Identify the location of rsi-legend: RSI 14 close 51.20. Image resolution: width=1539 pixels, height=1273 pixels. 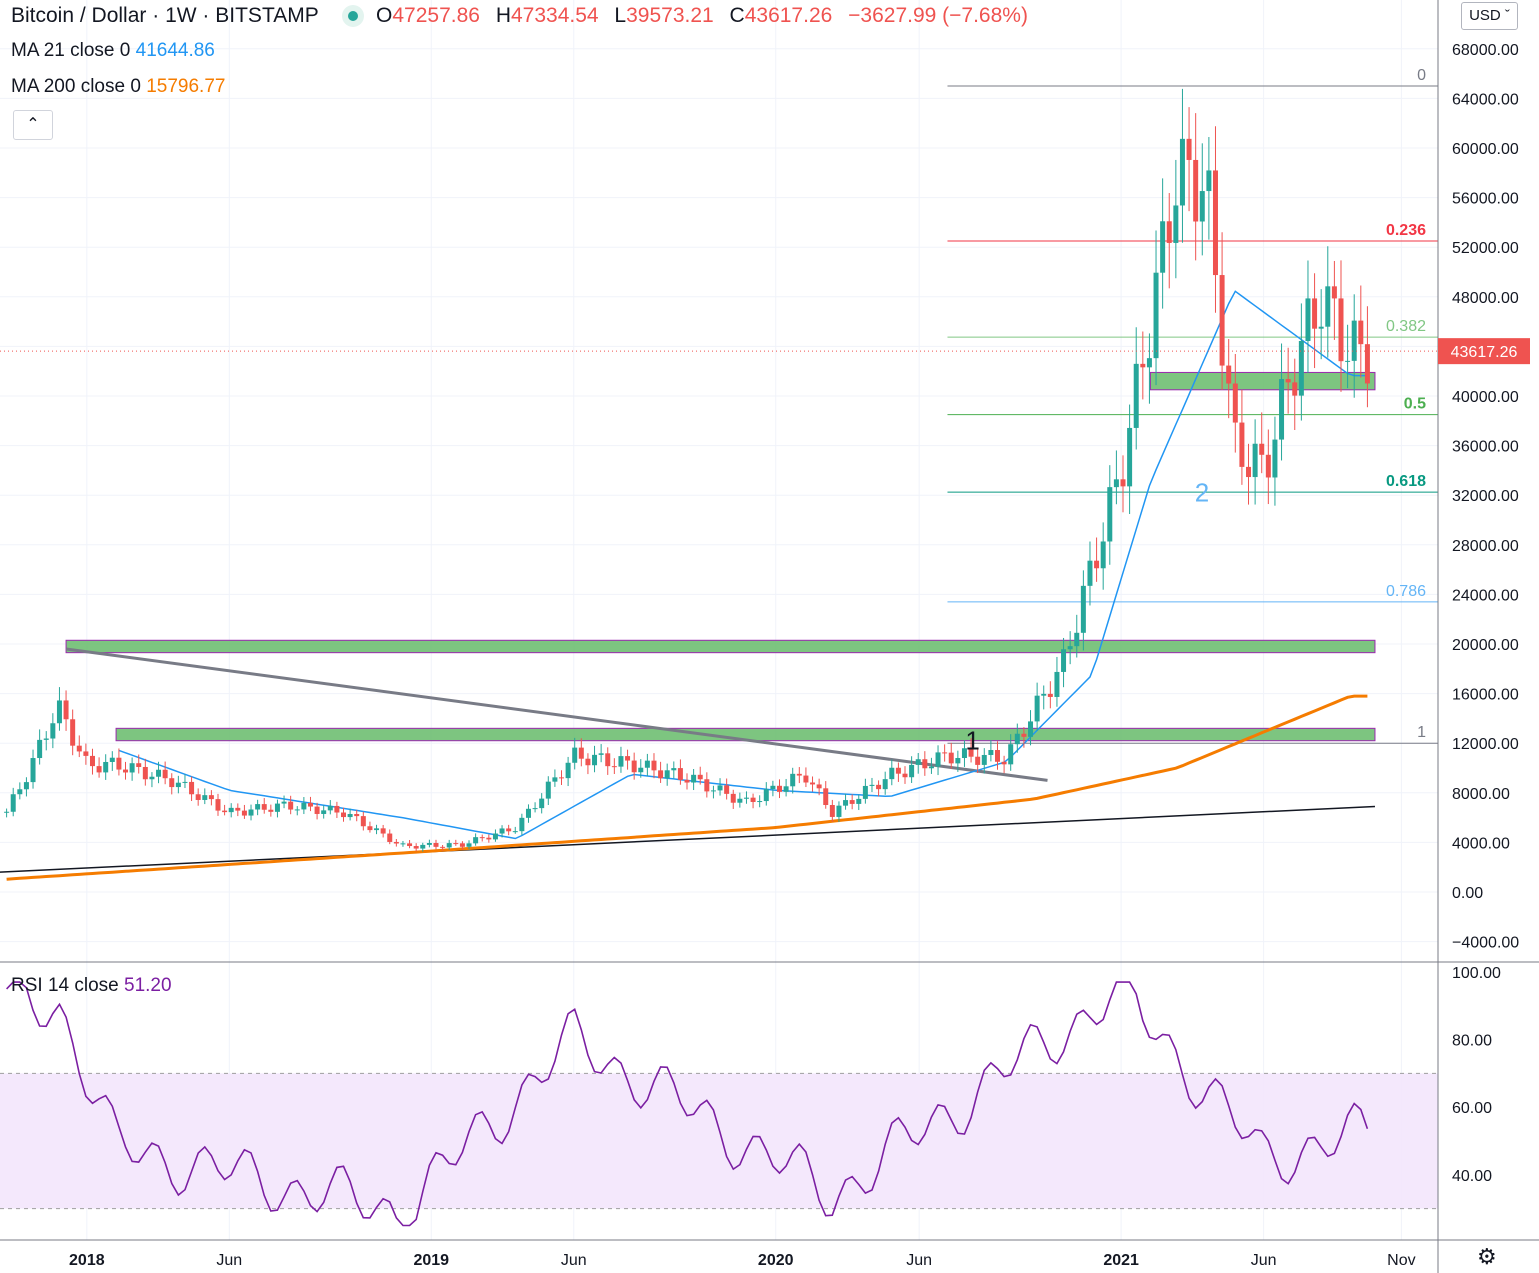
(91, 986).